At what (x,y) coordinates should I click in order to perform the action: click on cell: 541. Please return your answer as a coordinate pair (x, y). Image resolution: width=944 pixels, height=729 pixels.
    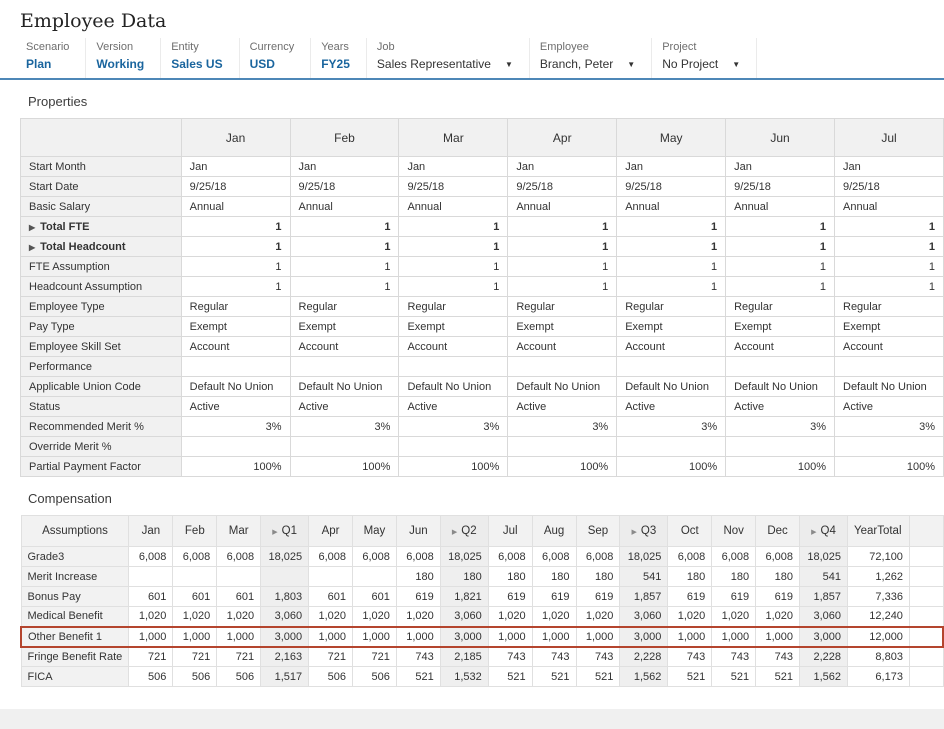
    Looking at the image, I should click on (823, 576).